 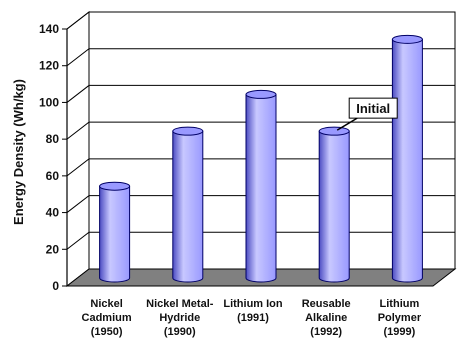 What do you see at coordinates (49, 102) in the screenshot?
I see `y-tick-label: 100` at bounding box center [49, 102].